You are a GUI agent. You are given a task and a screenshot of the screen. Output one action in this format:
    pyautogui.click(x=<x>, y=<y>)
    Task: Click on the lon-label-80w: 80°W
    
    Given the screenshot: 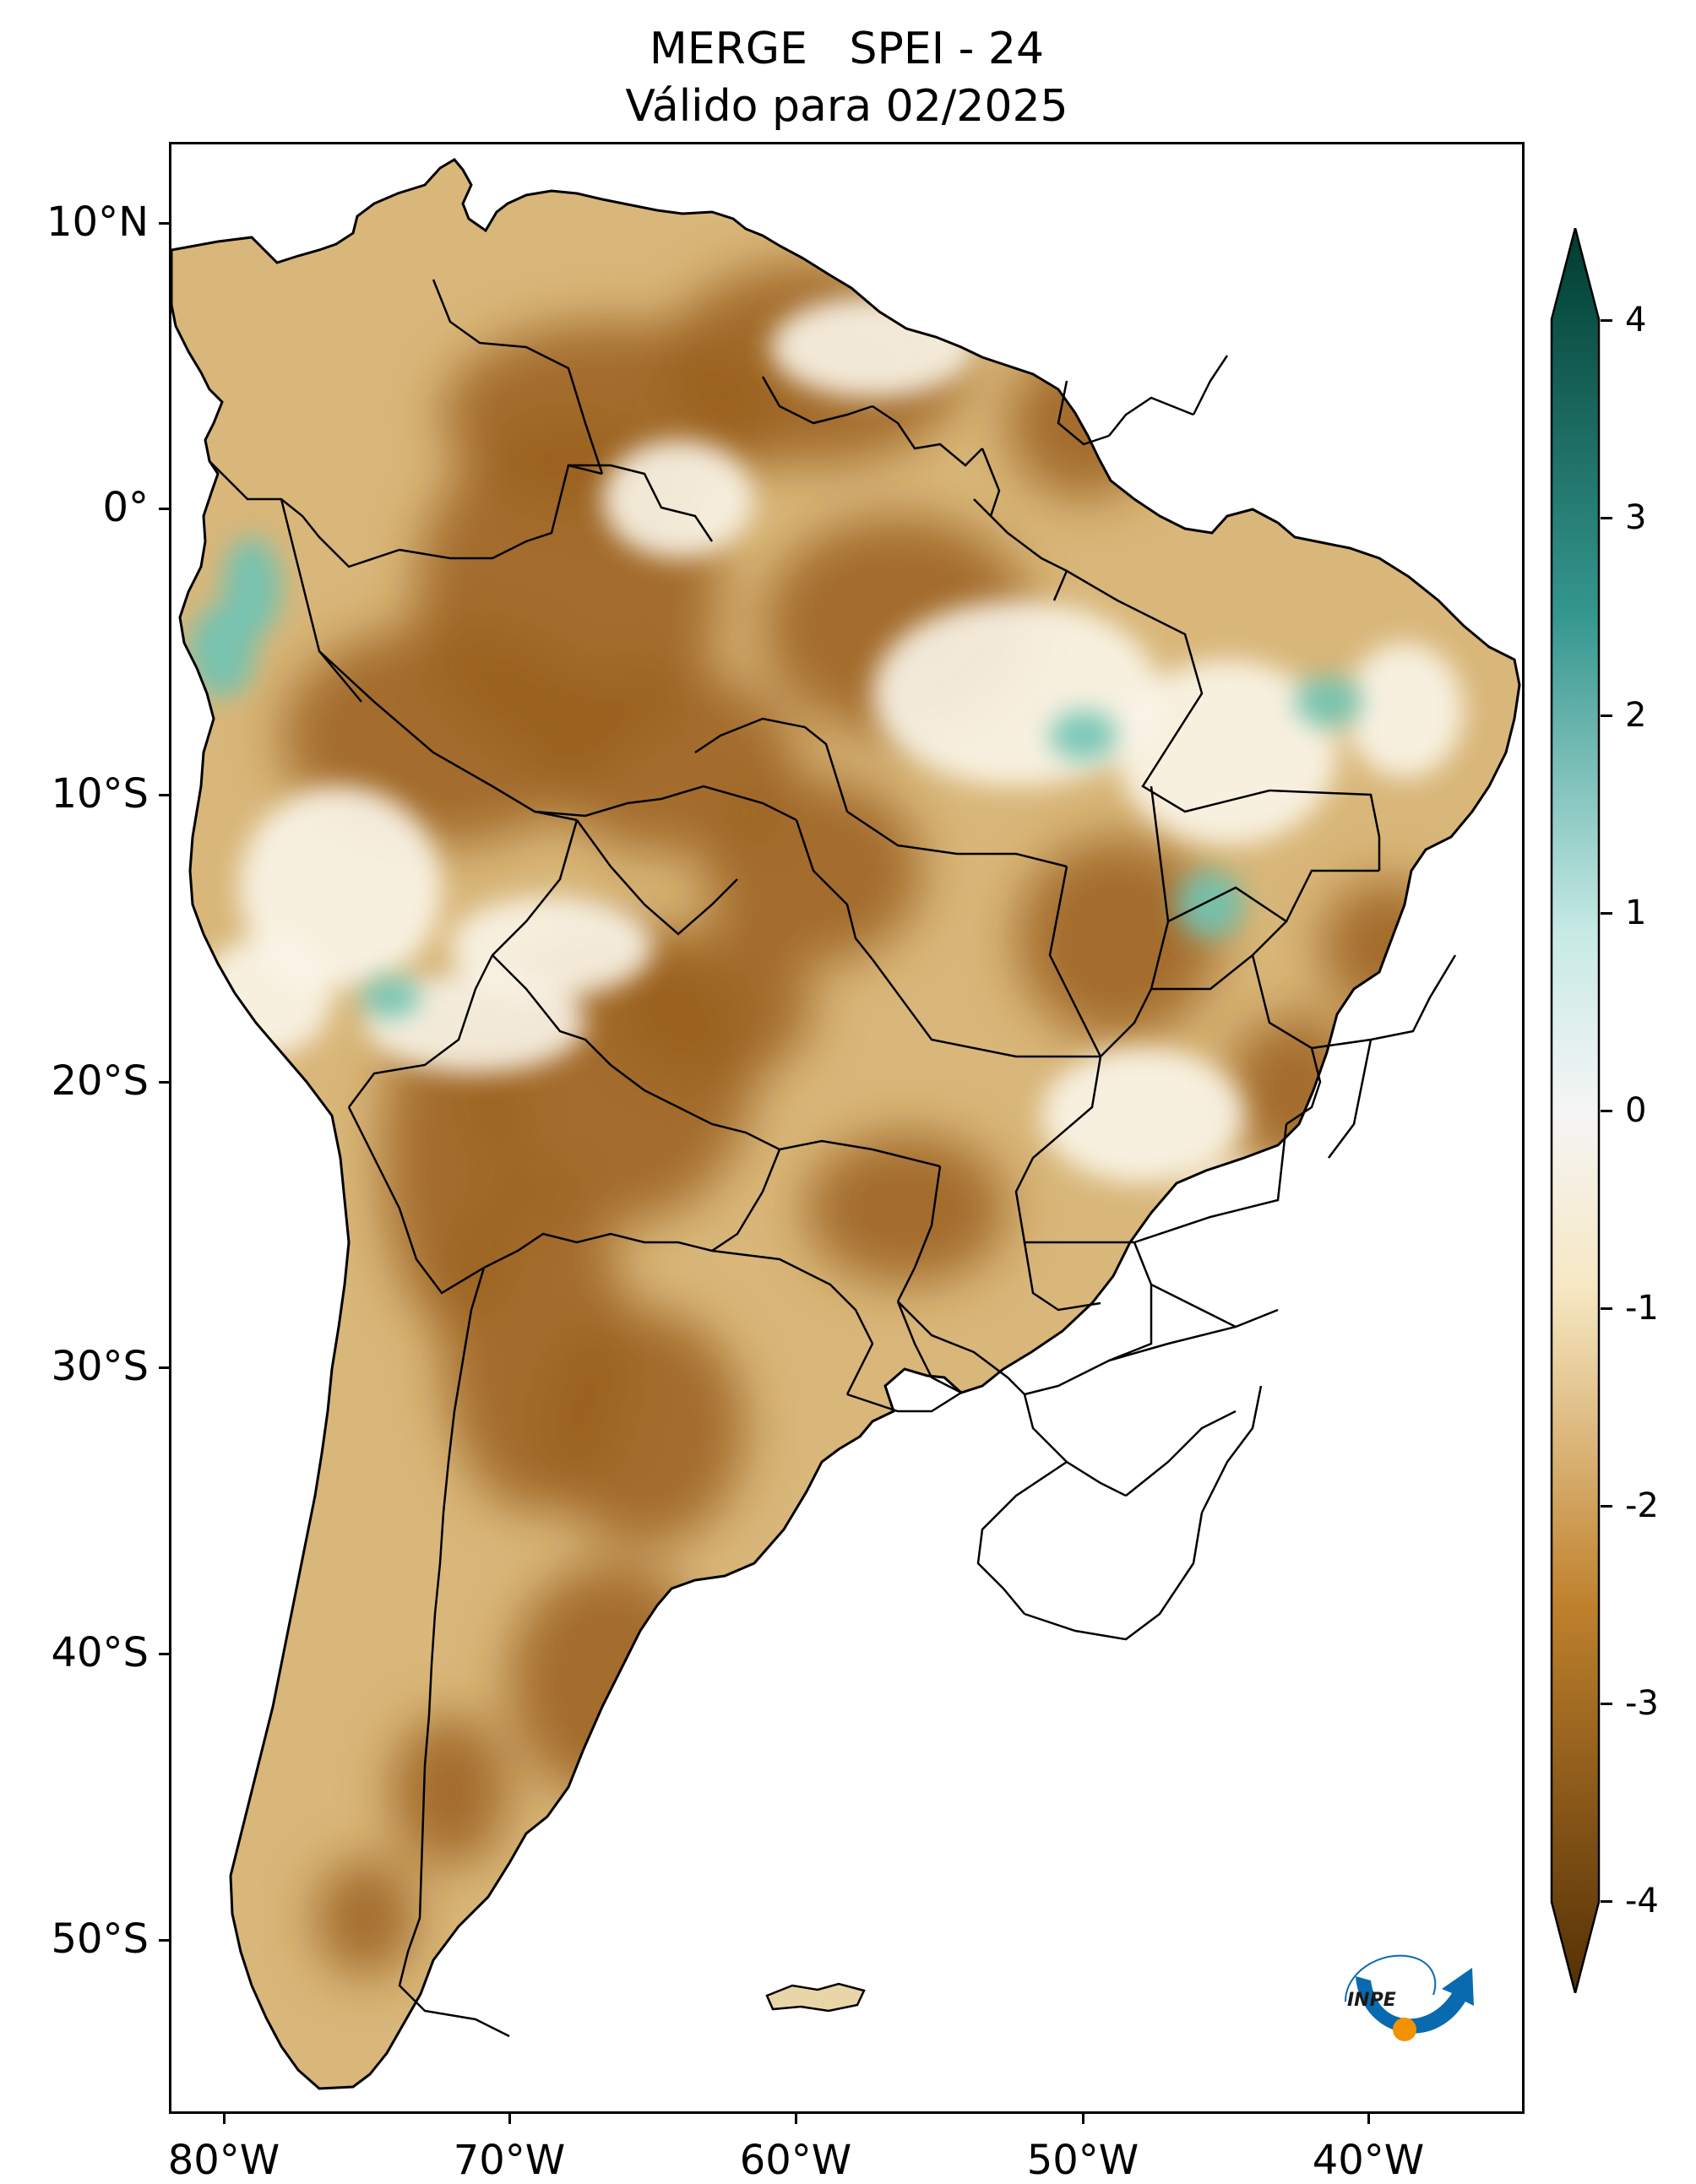 What is the action you would take?
    pyautogui.click(x=223, y=2160)
    